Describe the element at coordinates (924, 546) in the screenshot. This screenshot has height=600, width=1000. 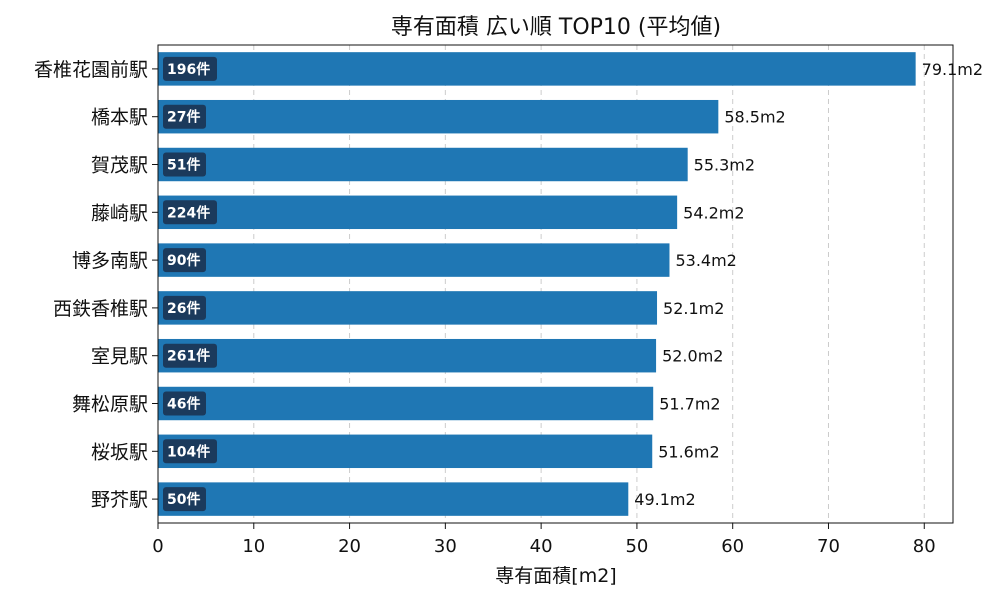
I see `x-tick-label: 80` at that location.